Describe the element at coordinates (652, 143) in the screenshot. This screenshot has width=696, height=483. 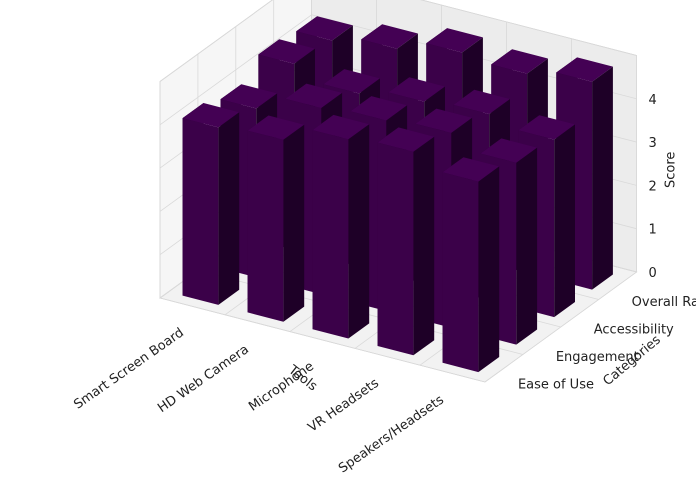
I see `z-tick-label: 3` at that location.